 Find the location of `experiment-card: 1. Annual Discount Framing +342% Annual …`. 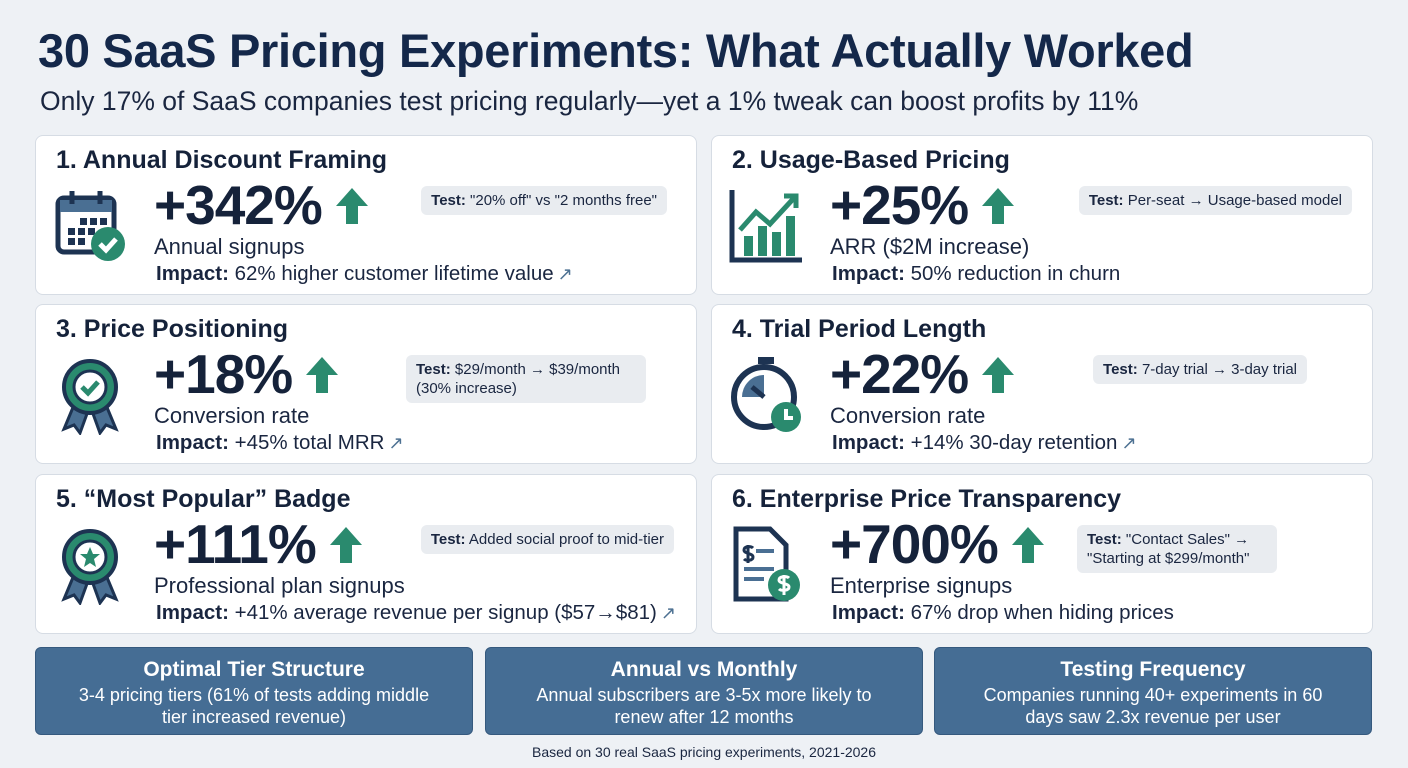

experiment-card: 1. Annual Discount Framing +342% Annual … is located at coordinates (366, 215).